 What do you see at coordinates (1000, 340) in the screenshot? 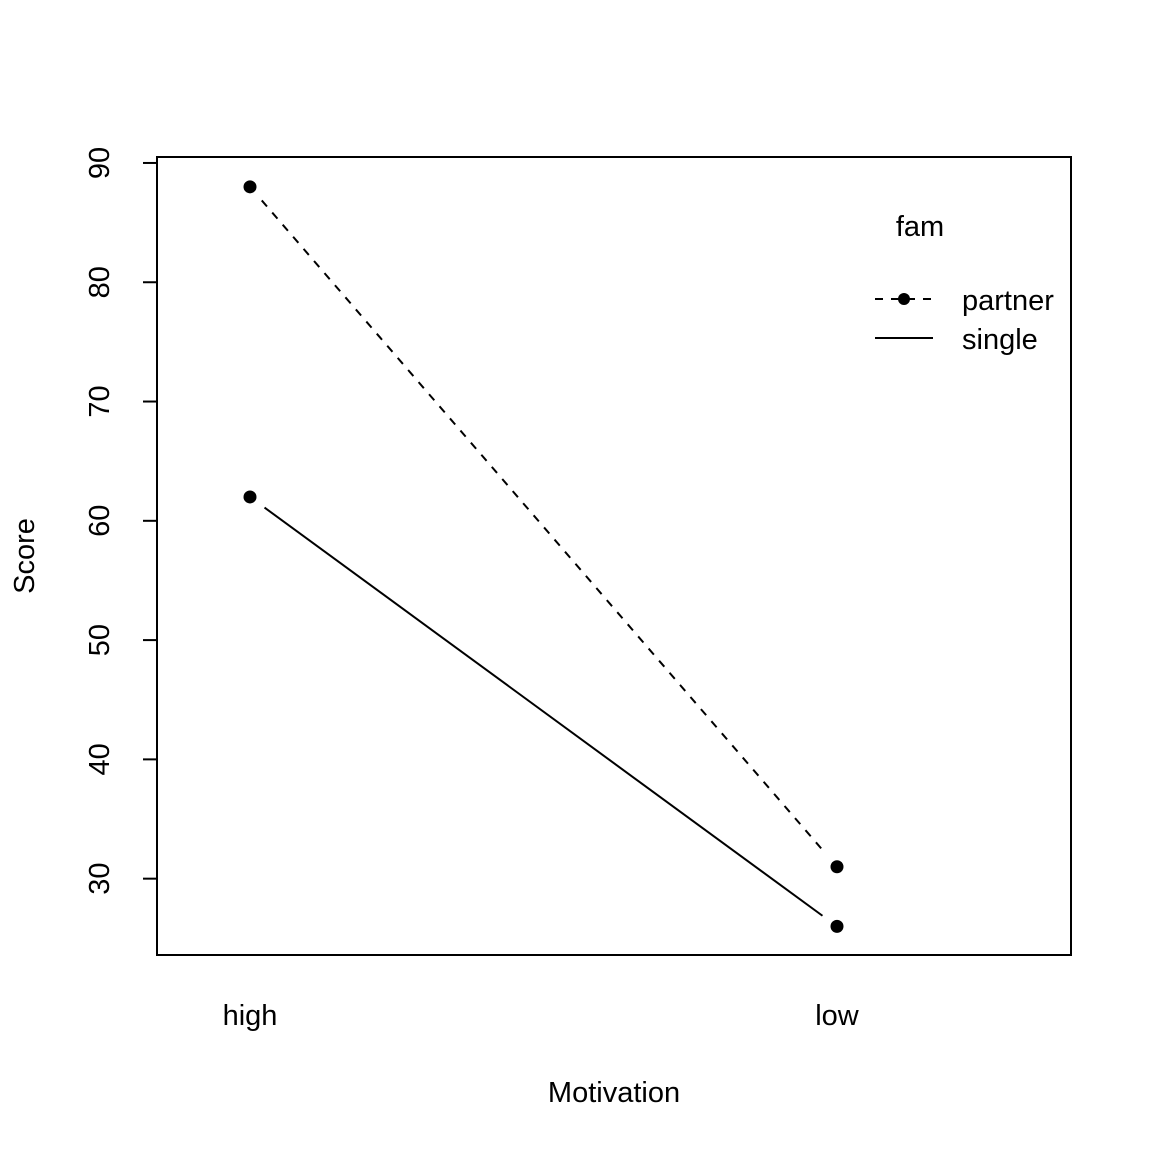
I see `legend-label-single: single` at bounding box center [1000, 340].